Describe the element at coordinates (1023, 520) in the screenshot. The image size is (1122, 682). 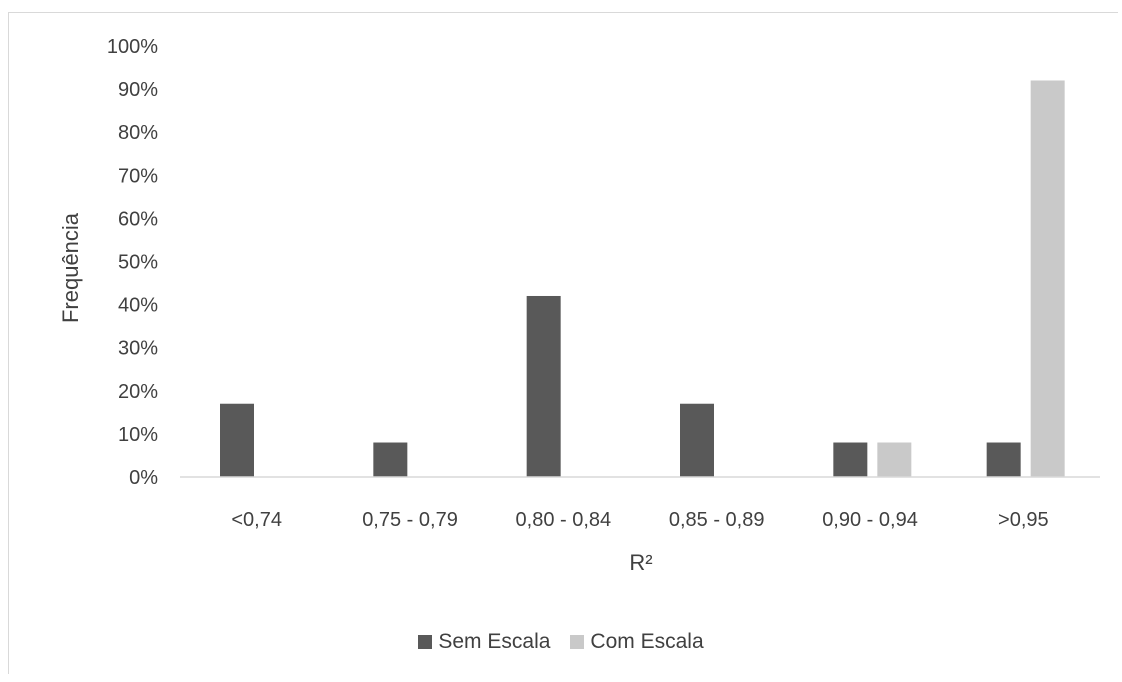
I see `x-tick-label: >0,95` at that location.